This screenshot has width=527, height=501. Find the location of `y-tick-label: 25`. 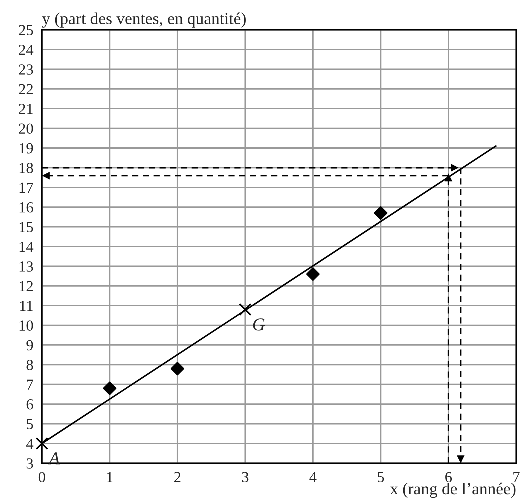

y-tick-label: 25 is located at coordinates (26, 30).